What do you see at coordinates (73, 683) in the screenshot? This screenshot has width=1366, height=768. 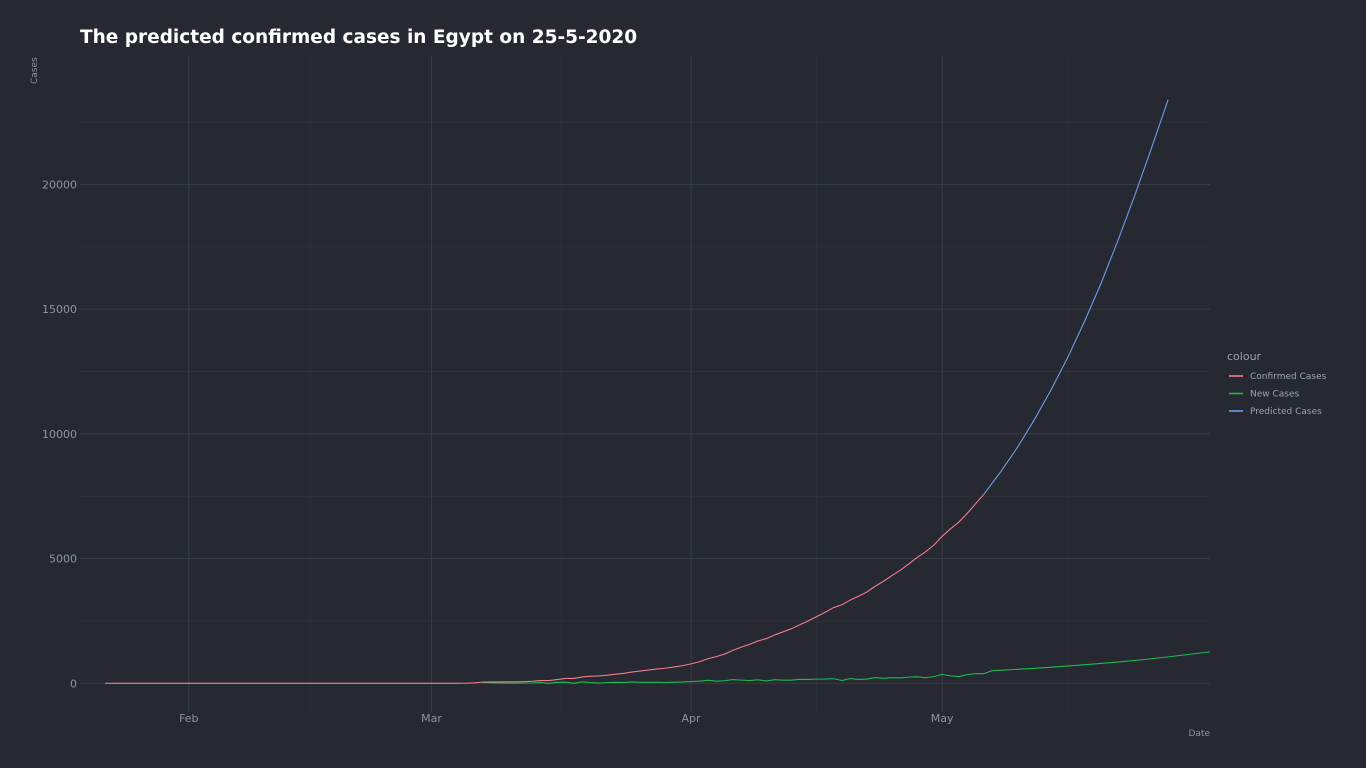 I see `y-tick-label: 0` at bounding box center [73, 683].